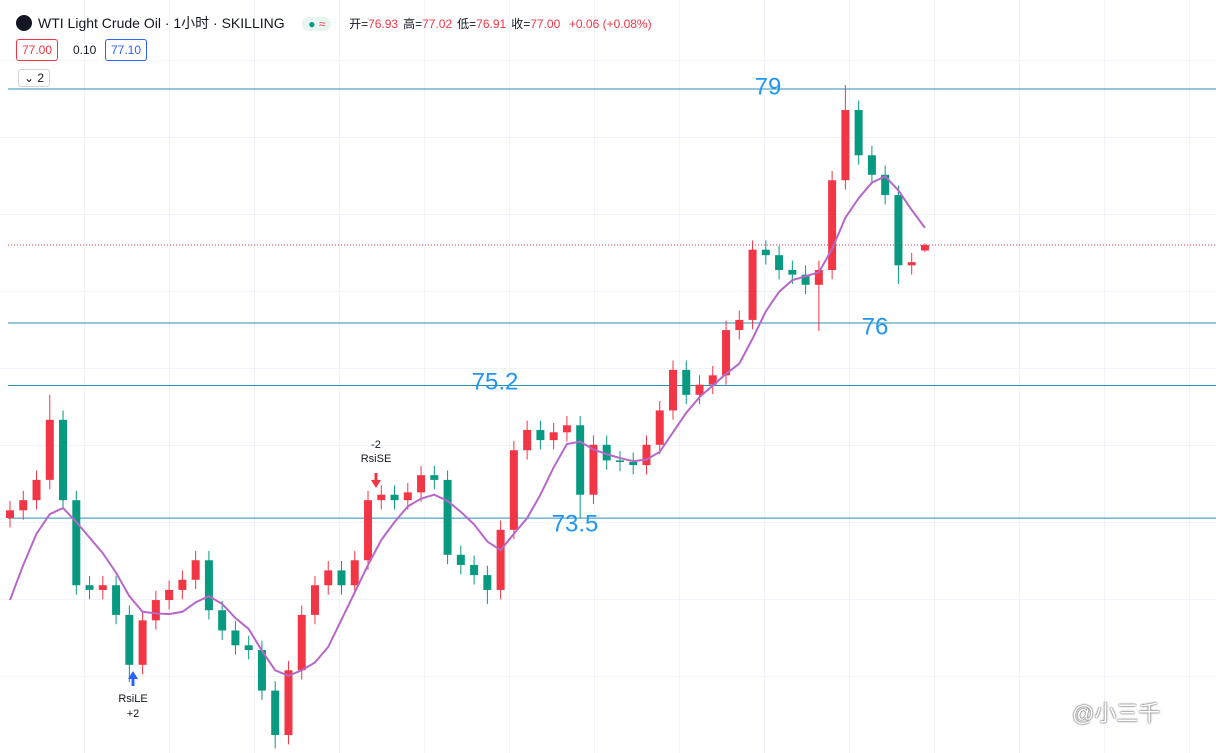  Describe the element at coordinates (437, 24) in the screenshot. I see `ohlc-value: 77.02` at that location.